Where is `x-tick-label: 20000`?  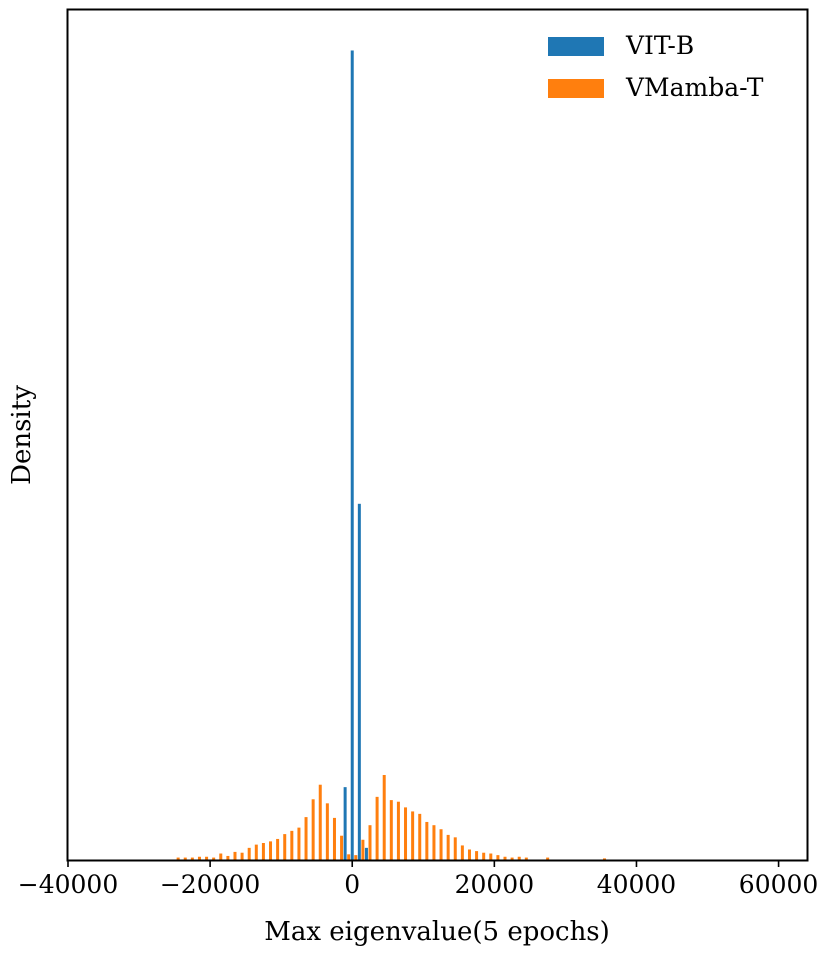
x-tick-label: 20000 is located at coordinates (495, 884).